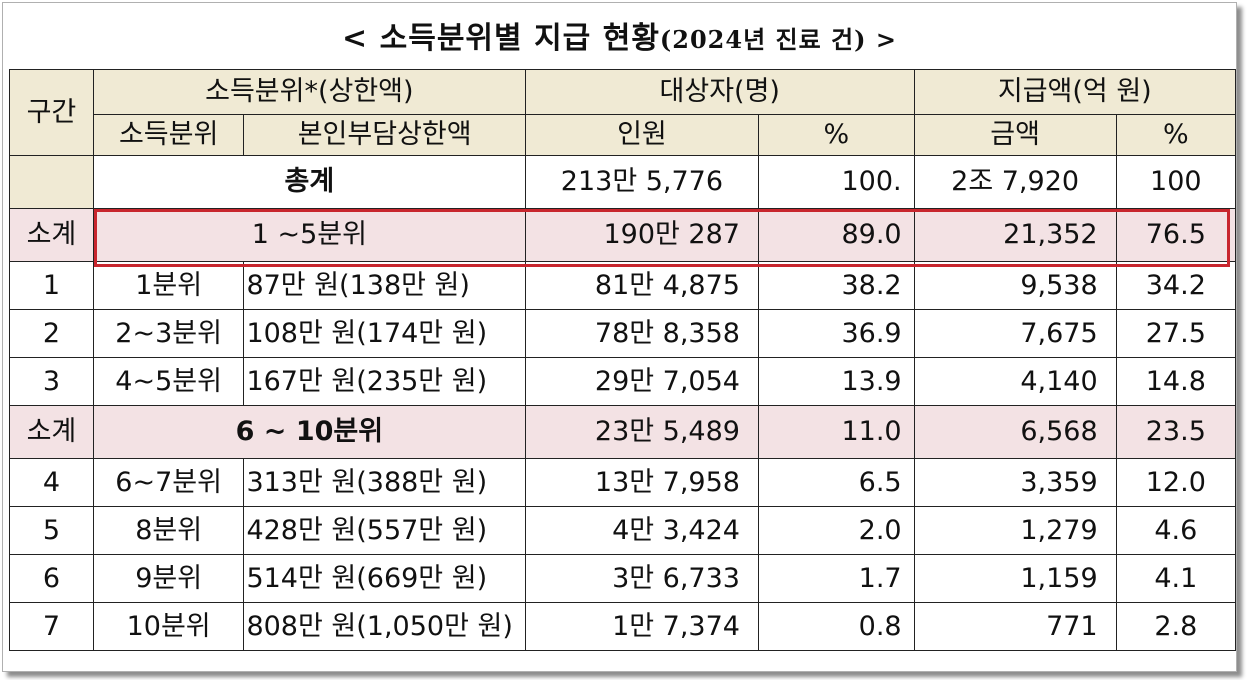 The image size is (1247, 680). Describe the element at coordinates (168, 626) in the screenshot. I see `row-income-level: 10분위` at that location.